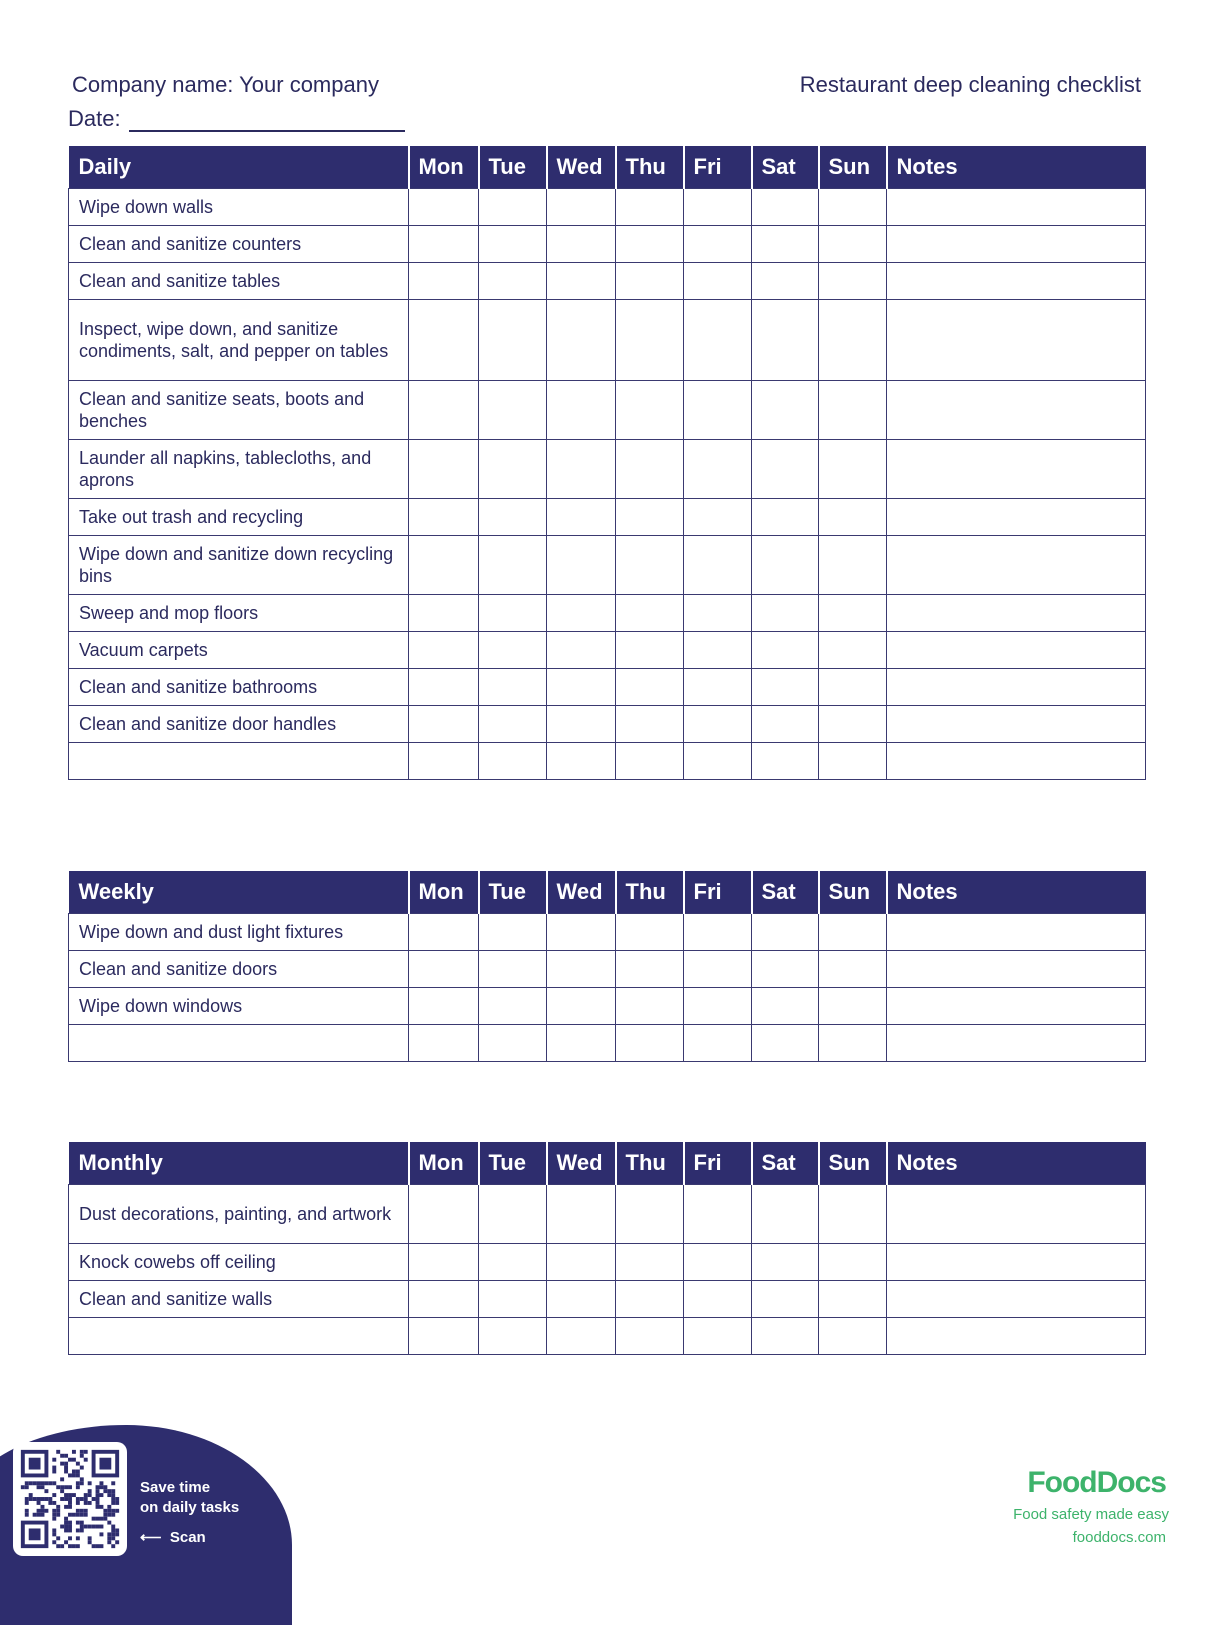 The image size is (1224, 1625). Describe the element at coordinates (1119, 1537) in the screenshot. I see `website-link: fooddocs.com` at that location.